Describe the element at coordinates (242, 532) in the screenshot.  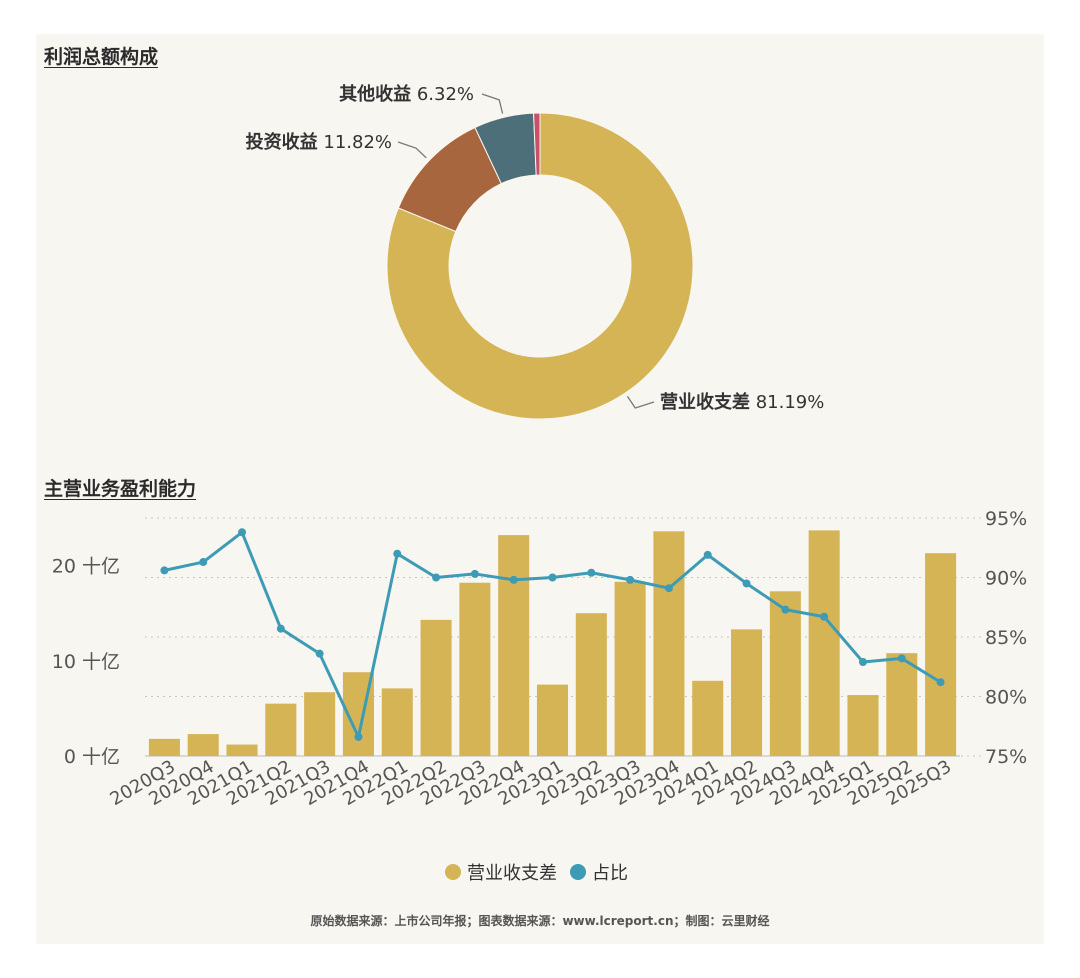
I see `share-point-2021Q1` at that location.